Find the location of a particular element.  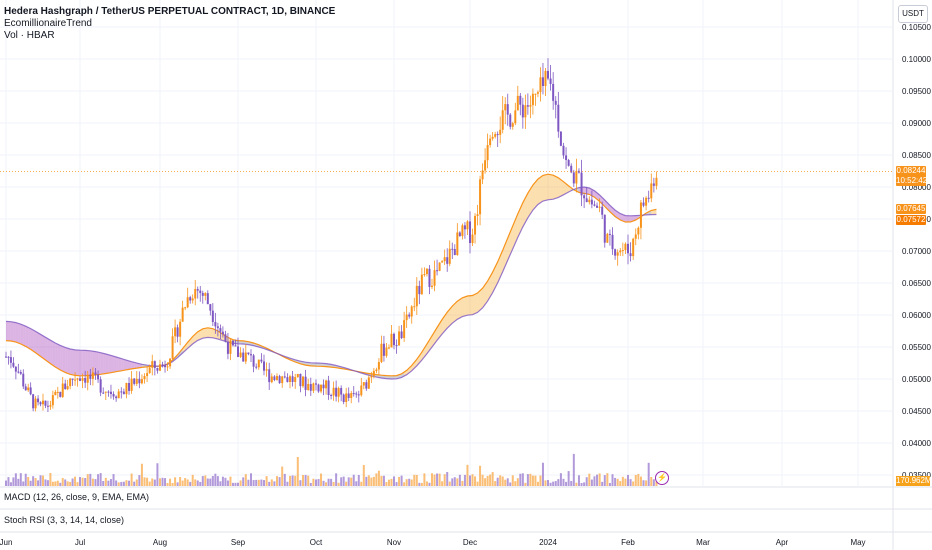

currency-button: USDT is located at coordinates (913, 14).